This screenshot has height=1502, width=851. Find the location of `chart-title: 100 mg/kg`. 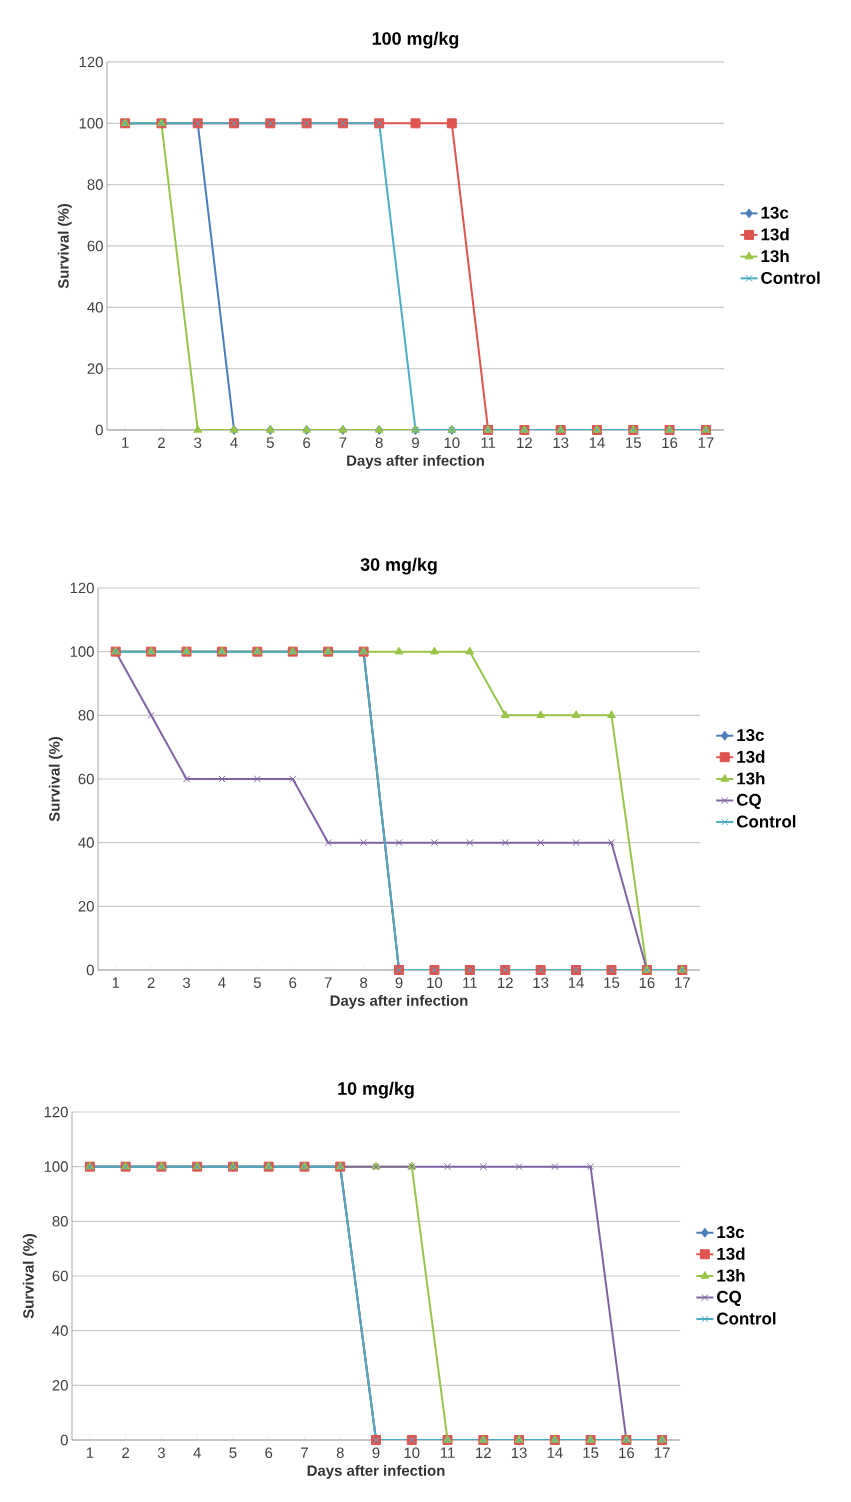

chart-title: 100 mg/kg is located at coordinates (415, 40).